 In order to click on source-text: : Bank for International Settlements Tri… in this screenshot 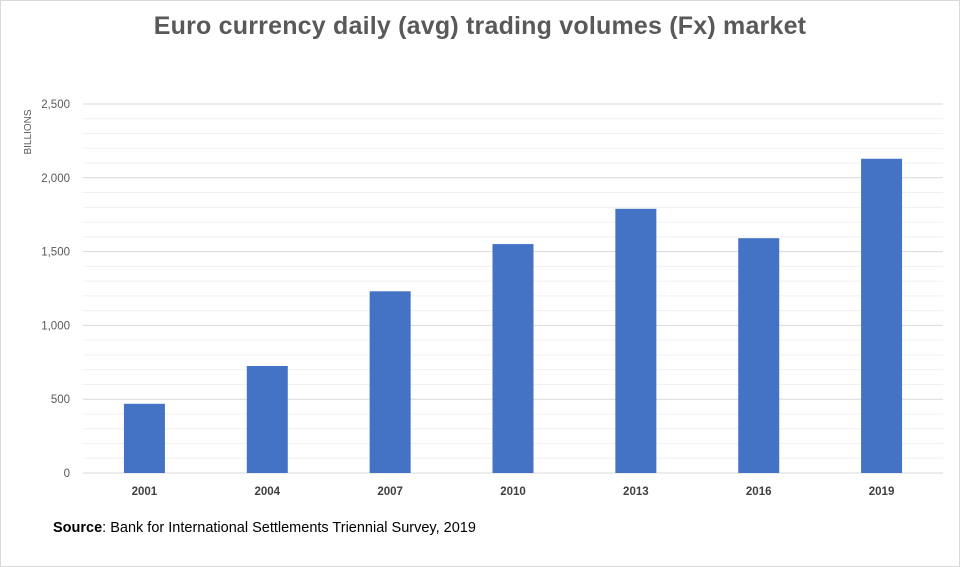, I will do `click(289, 528)`.